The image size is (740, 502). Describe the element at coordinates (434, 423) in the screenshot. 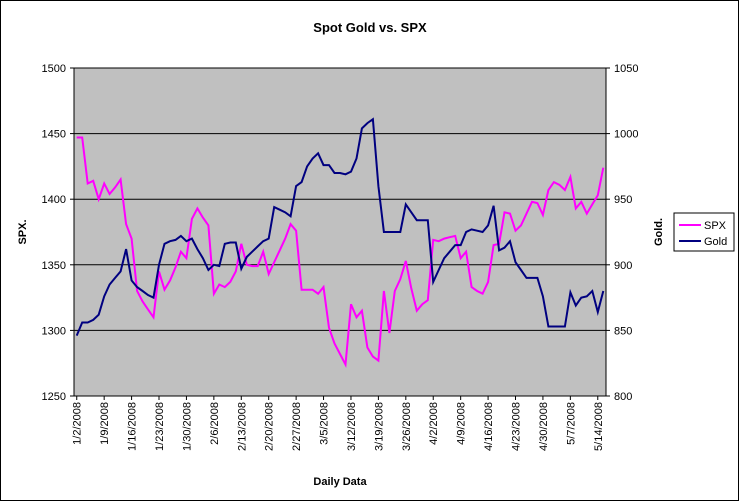

I see `x-tick-label: 4/2/2008` at that location.